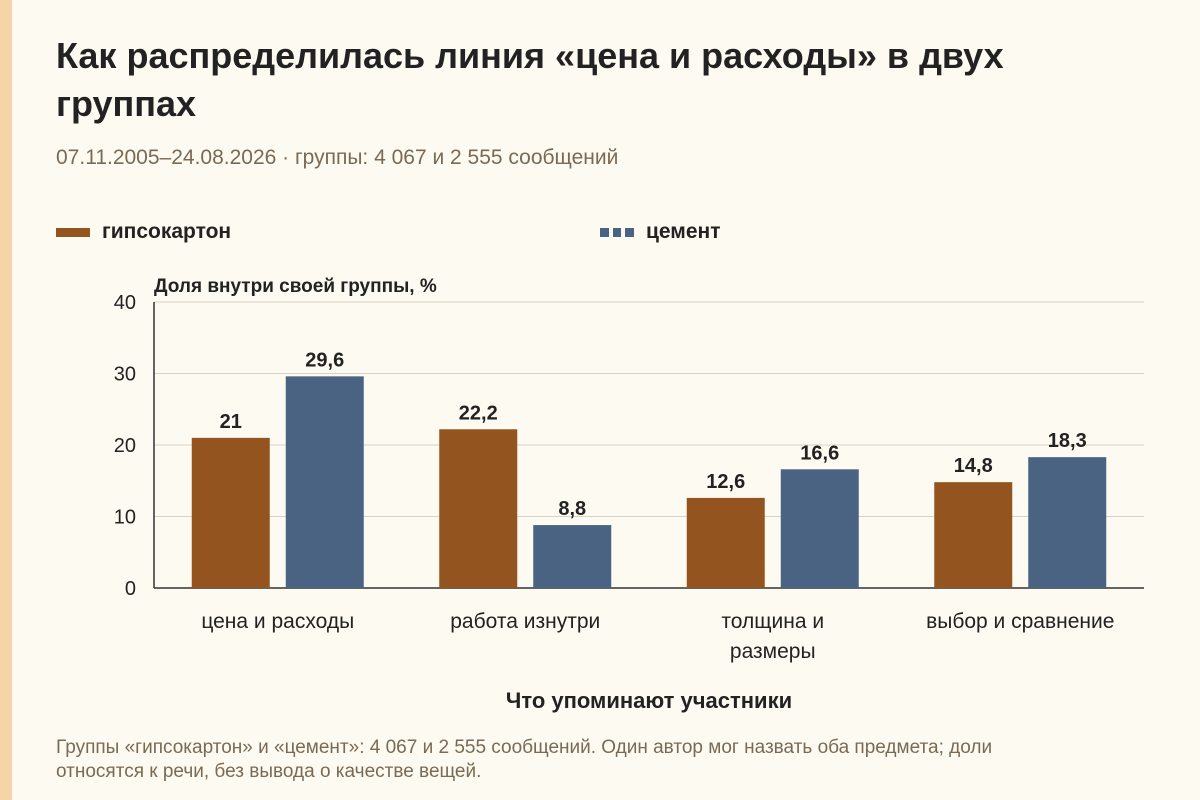 This screenshot has height=800, width=1200. I want to click on x-tick-label: размеры, so click(773, 651).